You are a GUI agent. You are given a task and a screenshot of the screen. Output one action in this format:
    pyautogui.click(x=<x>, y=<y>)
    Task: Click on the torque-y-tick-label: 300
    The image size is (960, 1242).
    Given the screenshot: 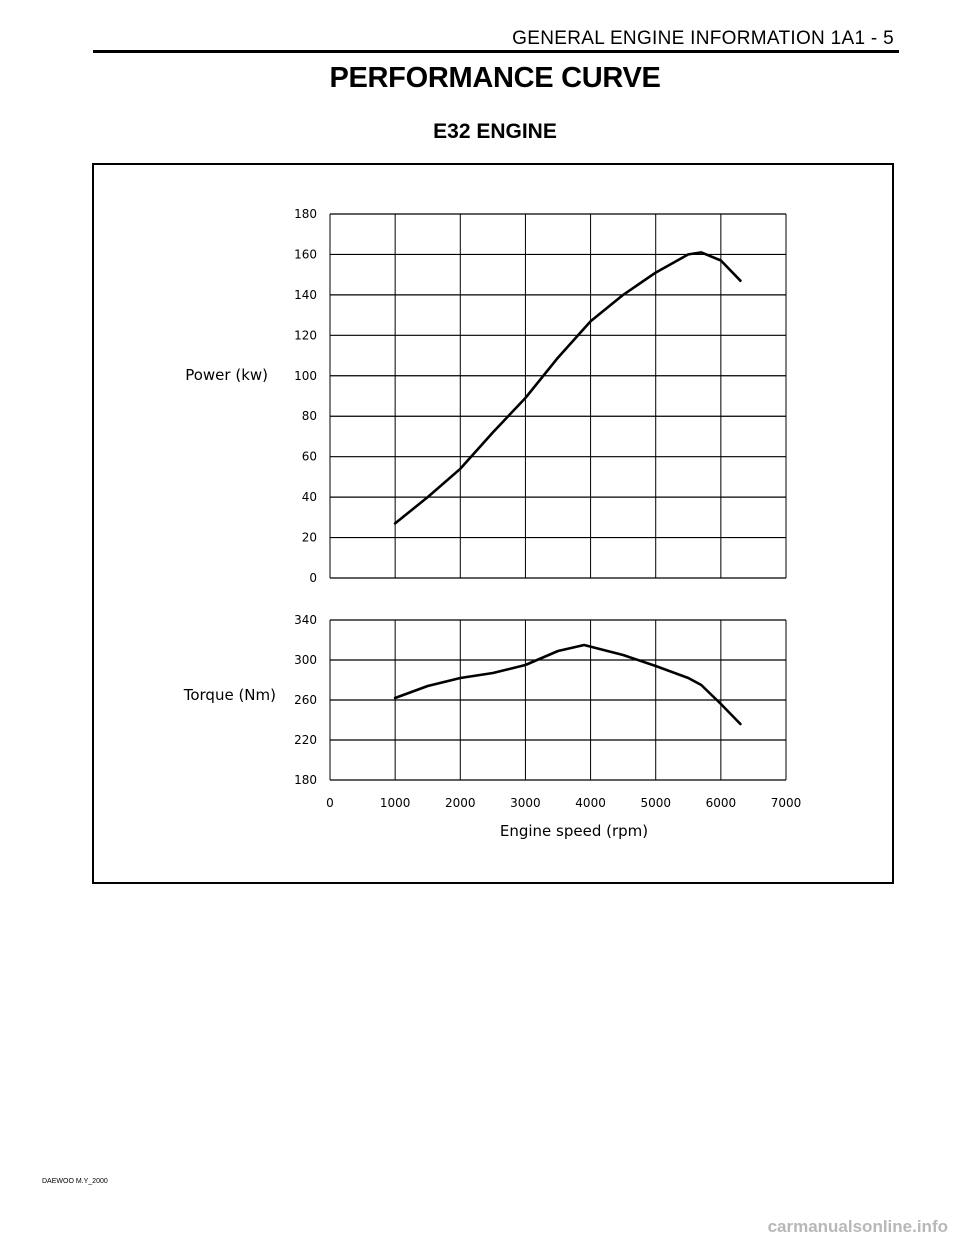 What is the action you would take?
    pyautogui.click(x=305, y=660)
    